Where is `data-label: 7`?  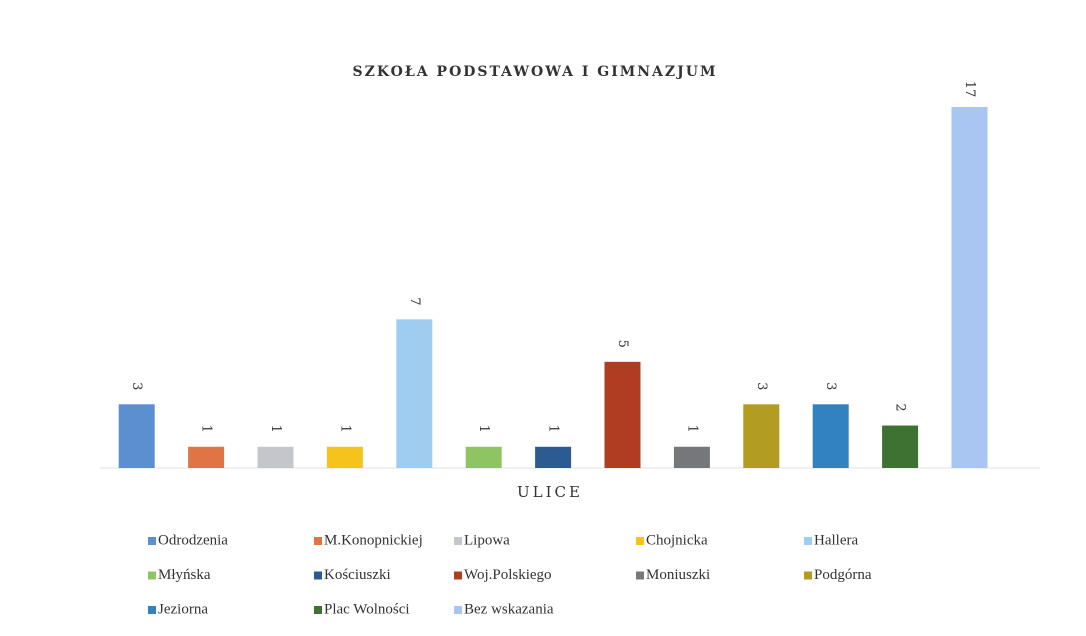
data-label: 7 is located at coordinates (414, 301).